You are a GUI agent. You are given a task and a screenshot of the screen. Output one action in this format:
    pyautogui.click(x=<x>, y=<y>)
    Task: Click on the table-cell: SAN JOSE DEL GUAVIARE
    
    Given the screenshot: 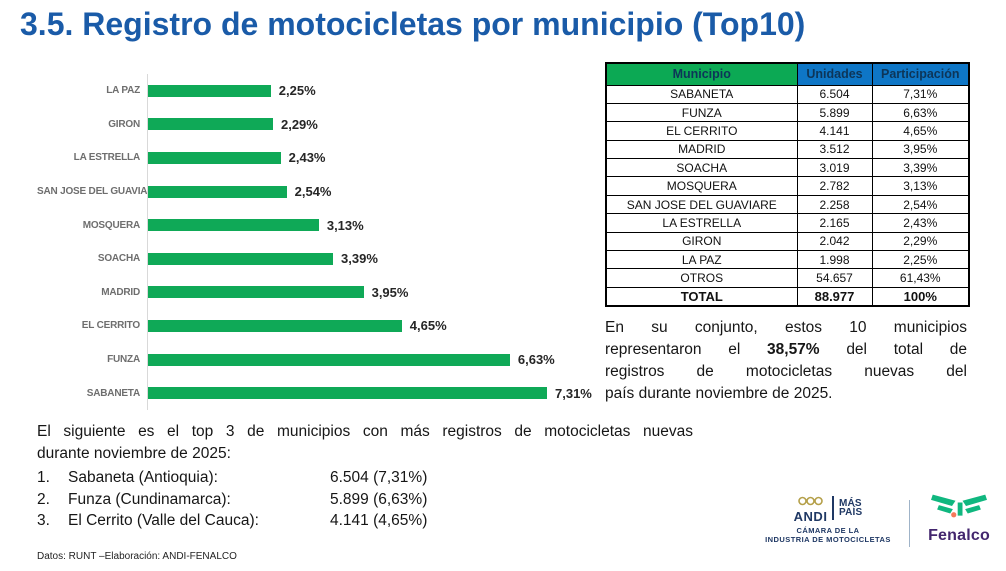 What is the action you would take?
    pyautogui.click(x=701, y=204)
    